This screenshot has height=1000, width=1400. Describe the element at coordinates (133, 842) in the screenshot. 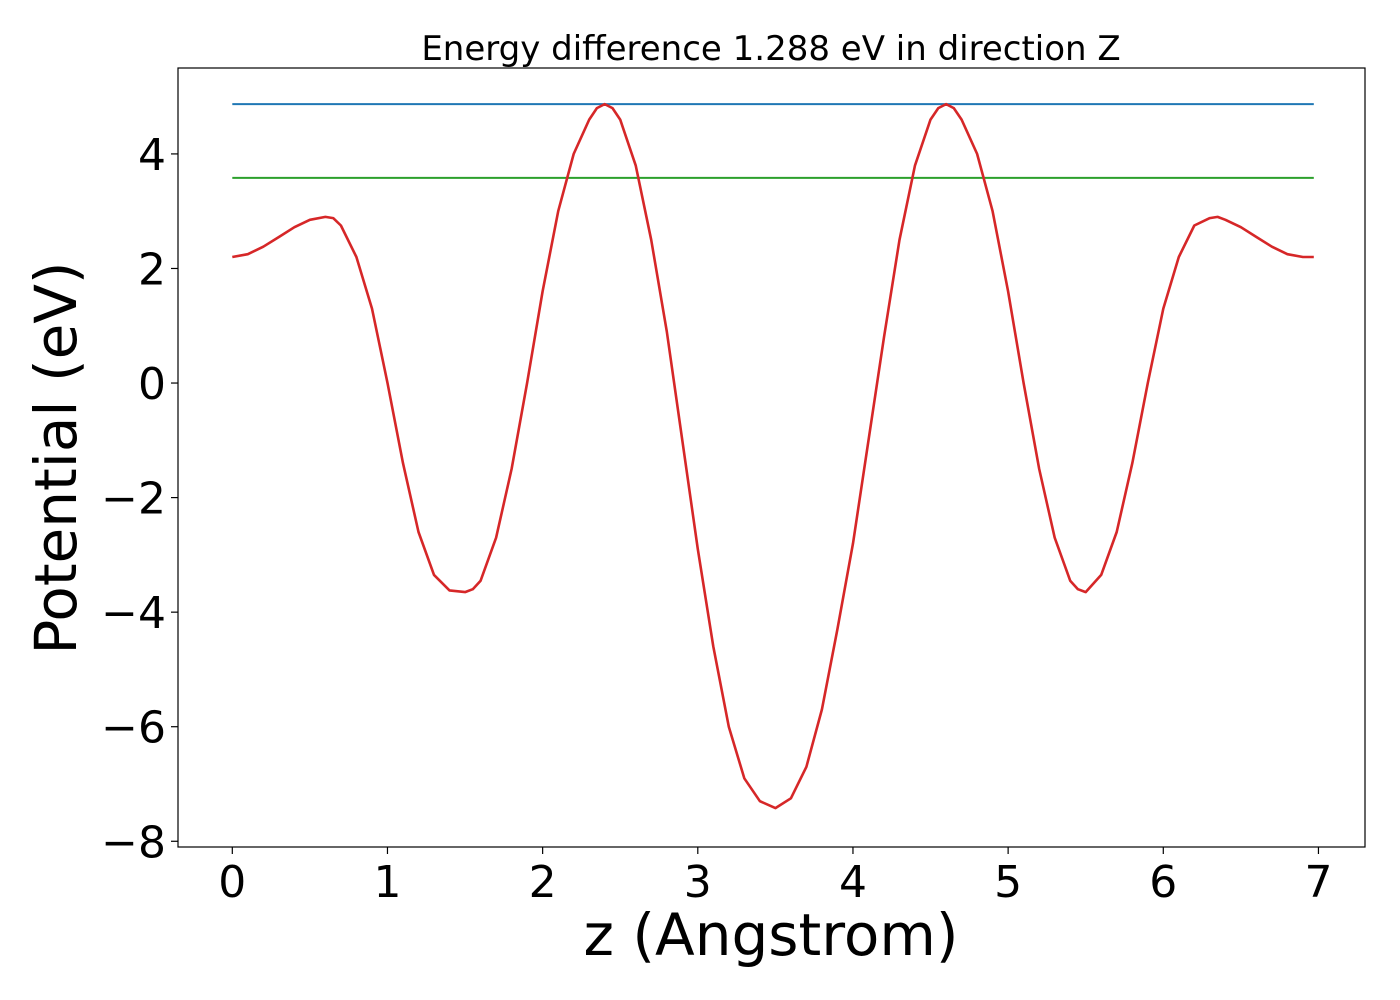

I see `y-tick-label: −8` at that location.